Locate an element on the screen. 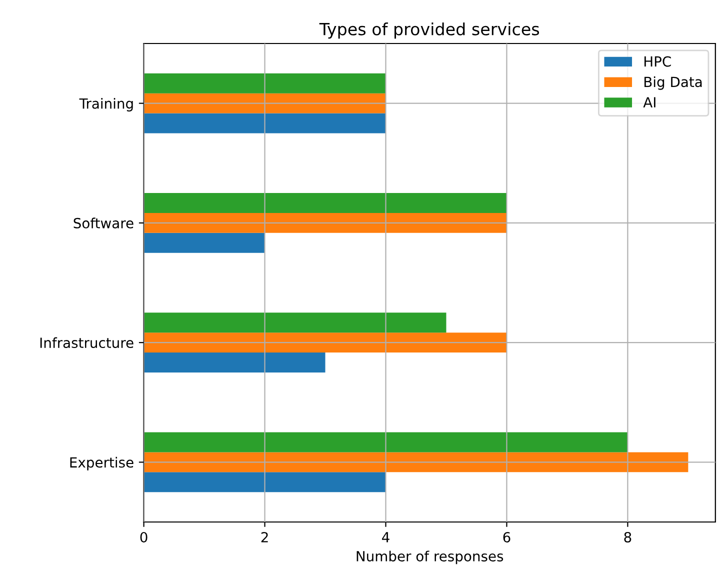 This screenshot has width=719, height=580. x-tick-label: 2 is located at coordinates (264, 537).